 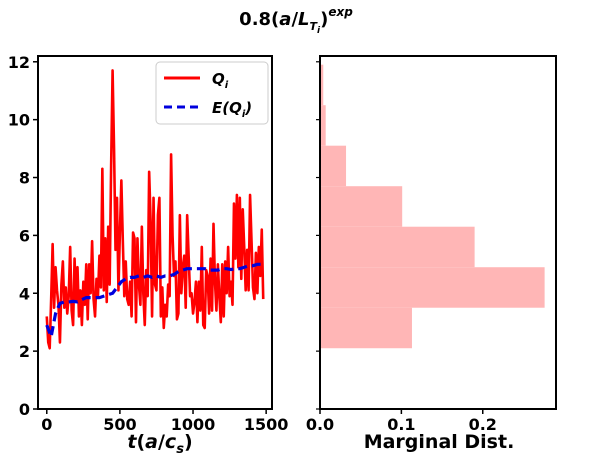 What do you see at coordinates (220, 80) in the screenshot?
I see `legend-label-qi: Qi` at bounding box center [220, 80].